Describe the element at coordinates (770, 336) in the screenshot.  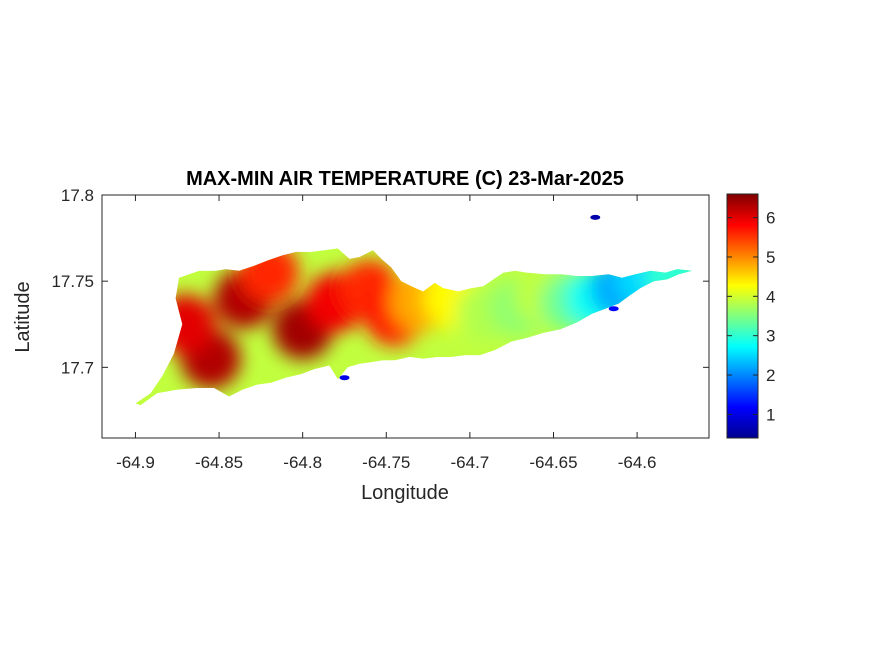
I see `colorbar-tick-label: 3` at that location.